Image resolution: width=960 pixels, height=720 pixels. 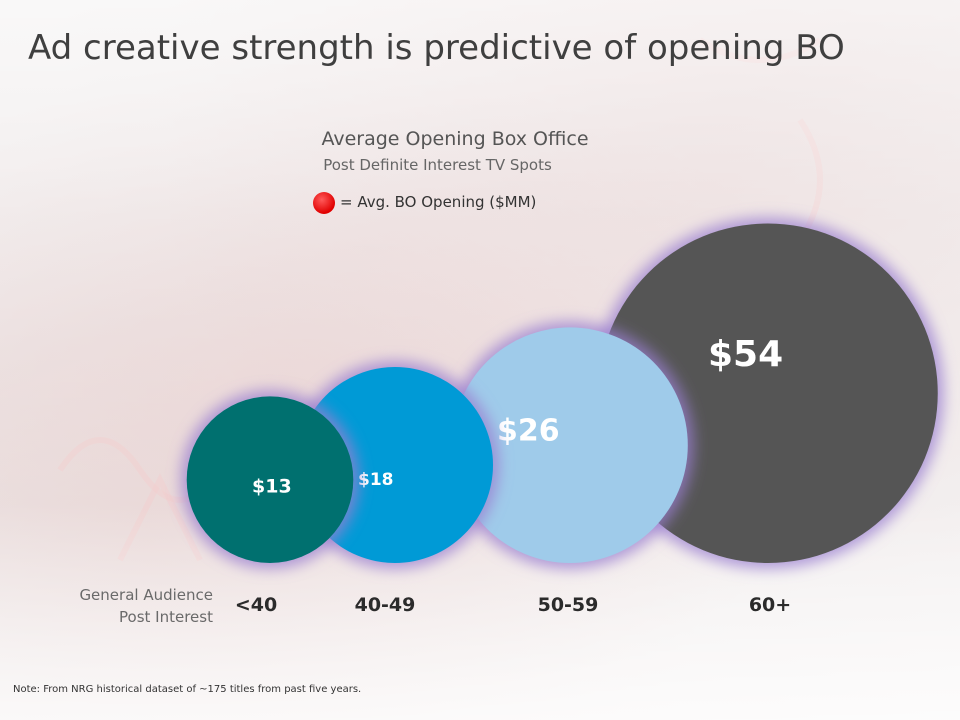 I want to click on category-label: <40, so click(x=256, y=605).